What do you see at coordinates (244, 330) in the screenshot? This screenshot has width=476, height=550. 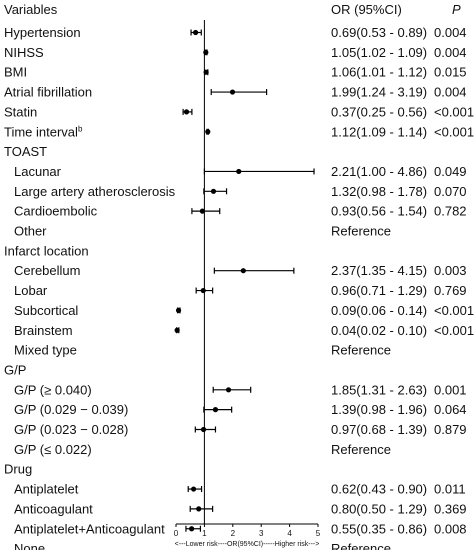 I see `forest-row: Brainstem 0.04(0.02 - 0.10) <0.001` at bounding box center [244, 330].